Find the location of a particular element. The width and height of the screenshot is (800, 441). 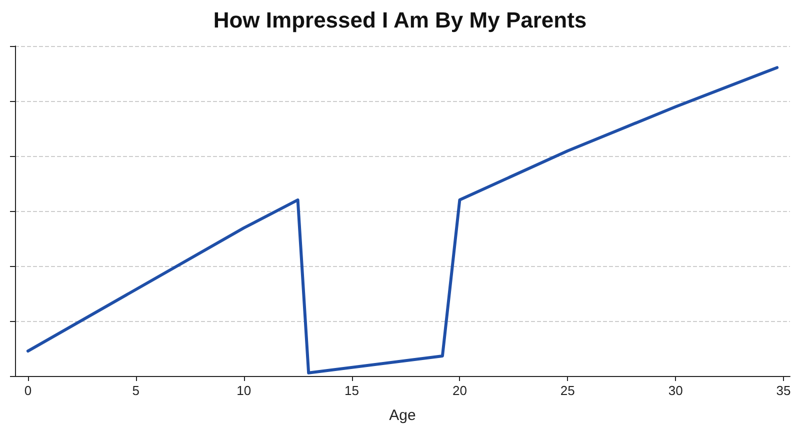

x-axis-title: Age is located at coordinates (402, 415).